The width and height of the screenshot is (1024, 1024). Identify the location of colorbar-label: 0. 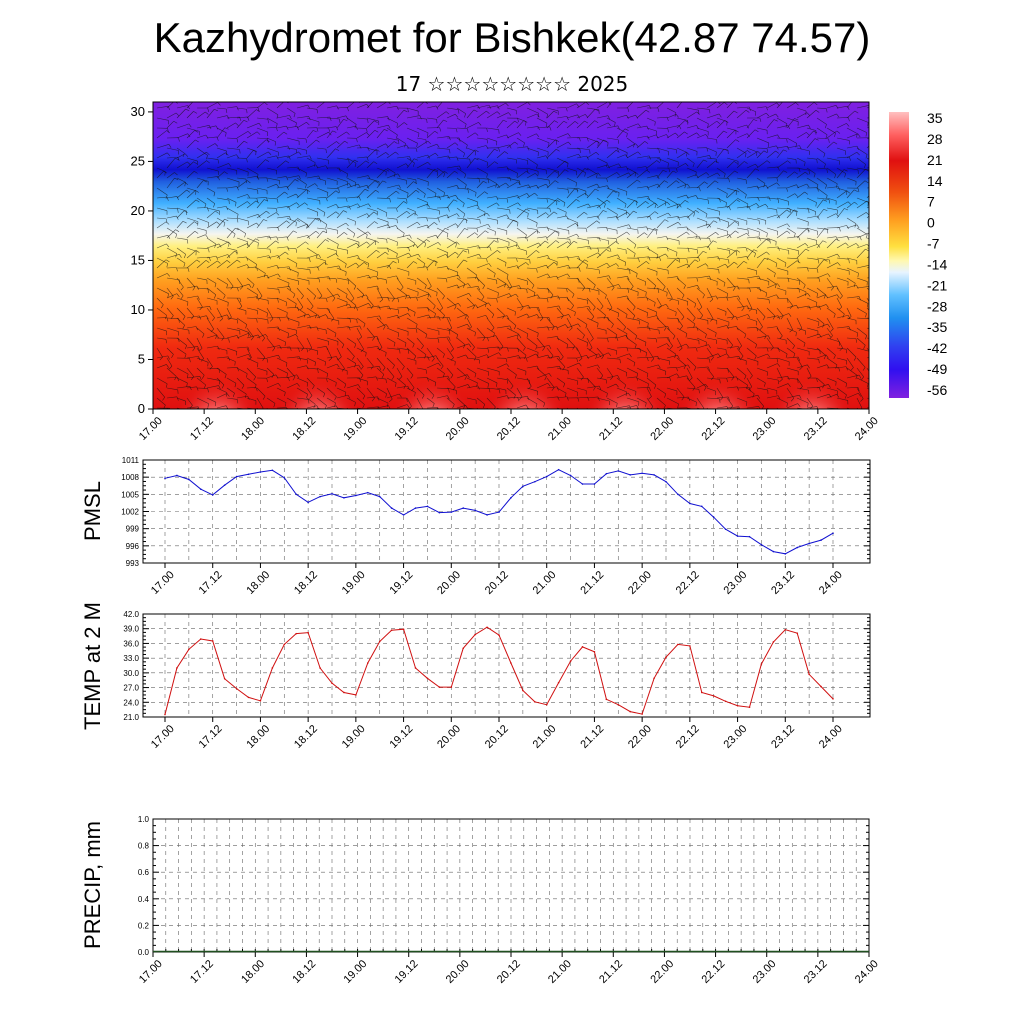
(931, 223).